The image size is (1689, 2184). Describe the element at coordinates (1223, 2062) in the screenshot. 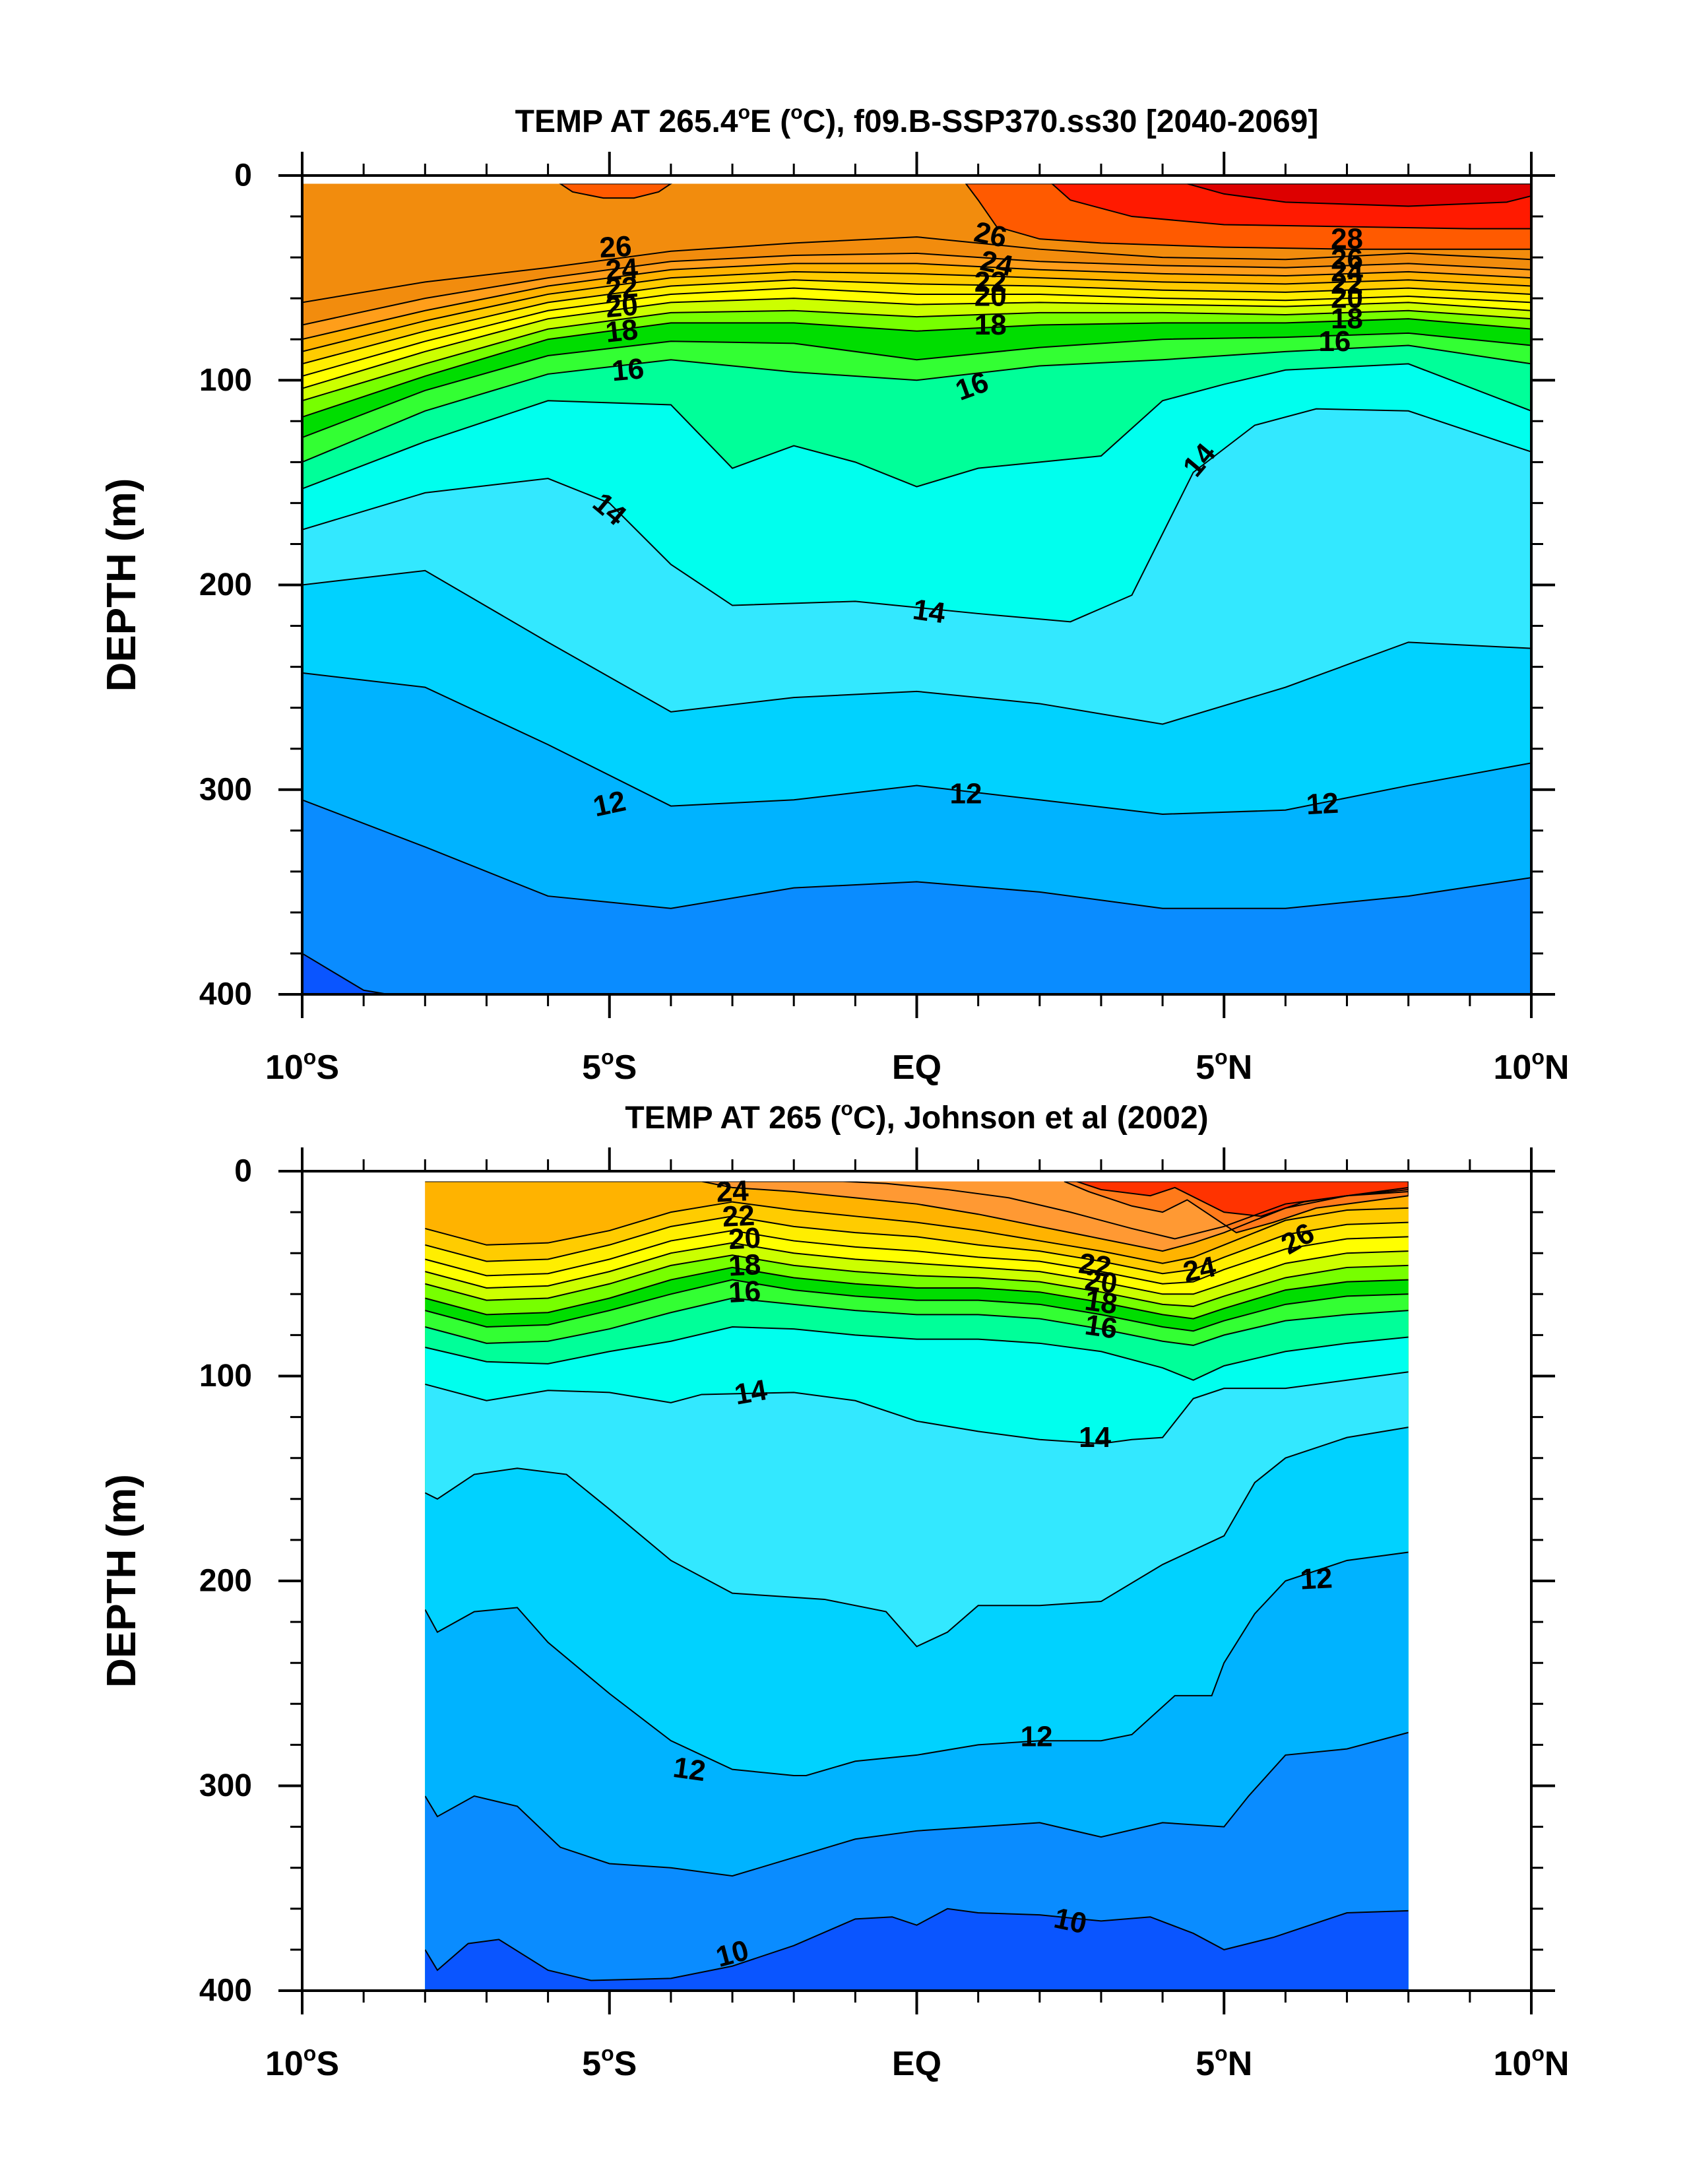

I see `x-tick-label: 5oN` at that location.